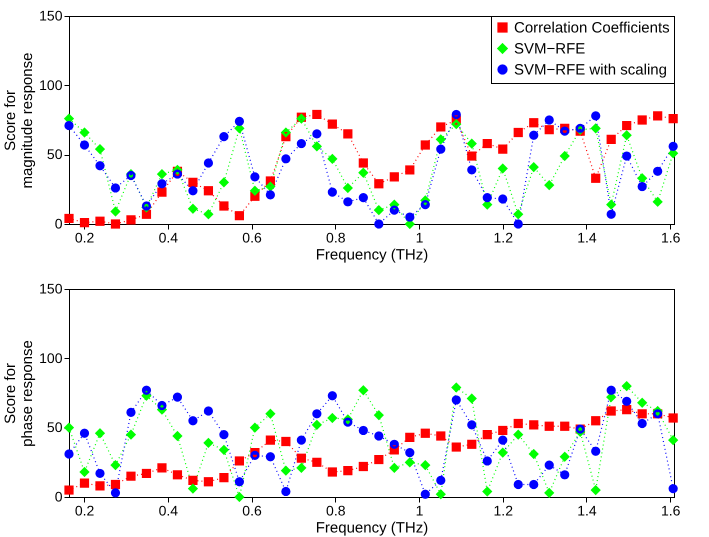  I want to click on y-axis-title: Score for magnitude response, so click(19, 120).